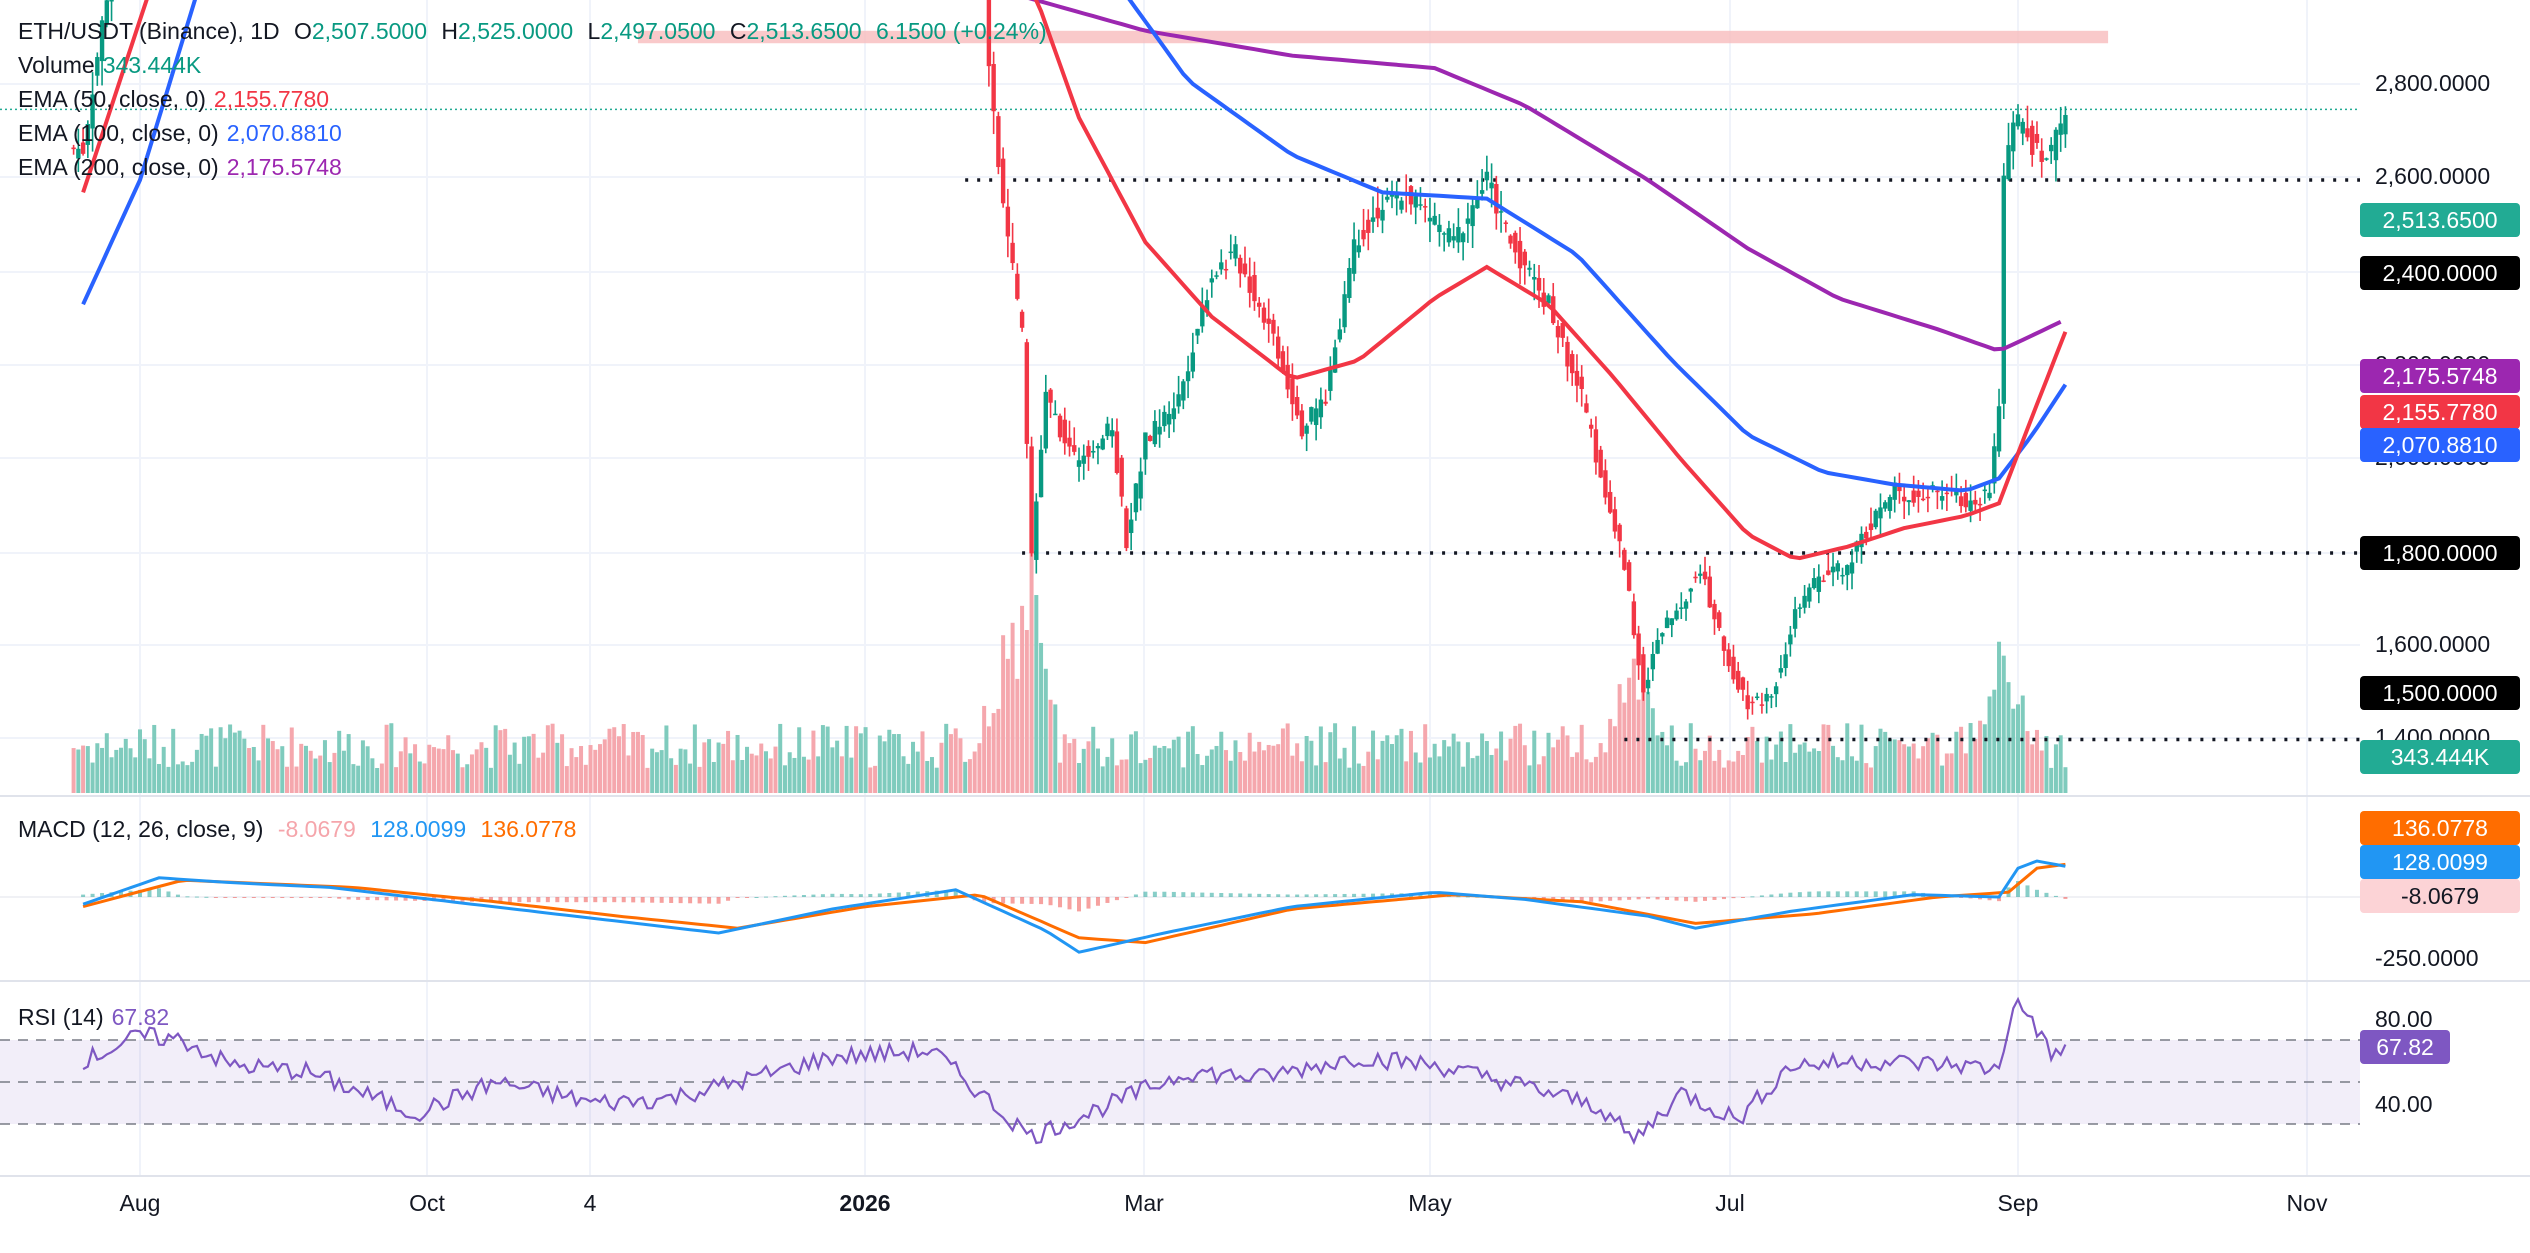 The height and width of the screenshot is (1253, 2530). Describe the element at coordinates (1430, 1203) in the screenshot. I see `time-axis-label: May` at that location.